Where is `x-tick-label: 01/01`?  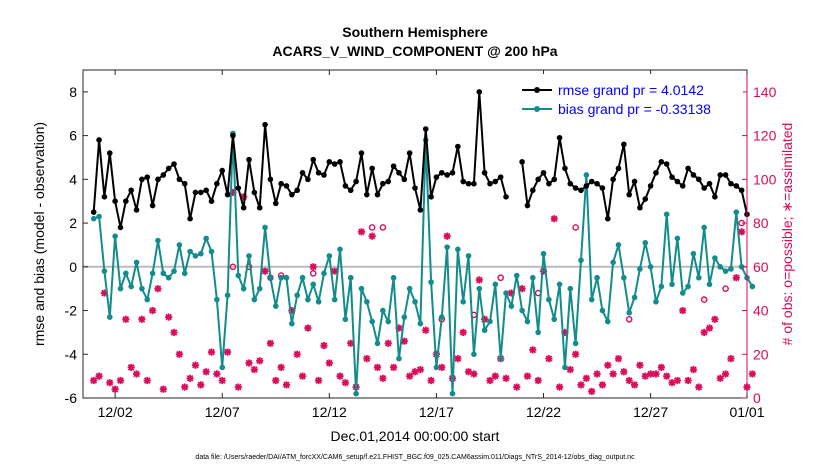 x-tick-label: 01/01 is located at coordinates (746, 412).